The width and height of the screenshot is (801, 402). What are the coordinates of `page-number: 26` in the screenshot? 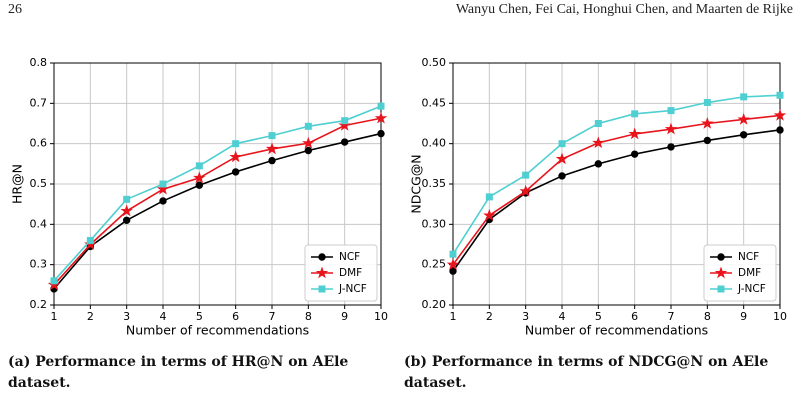 It's located at (15, 9).